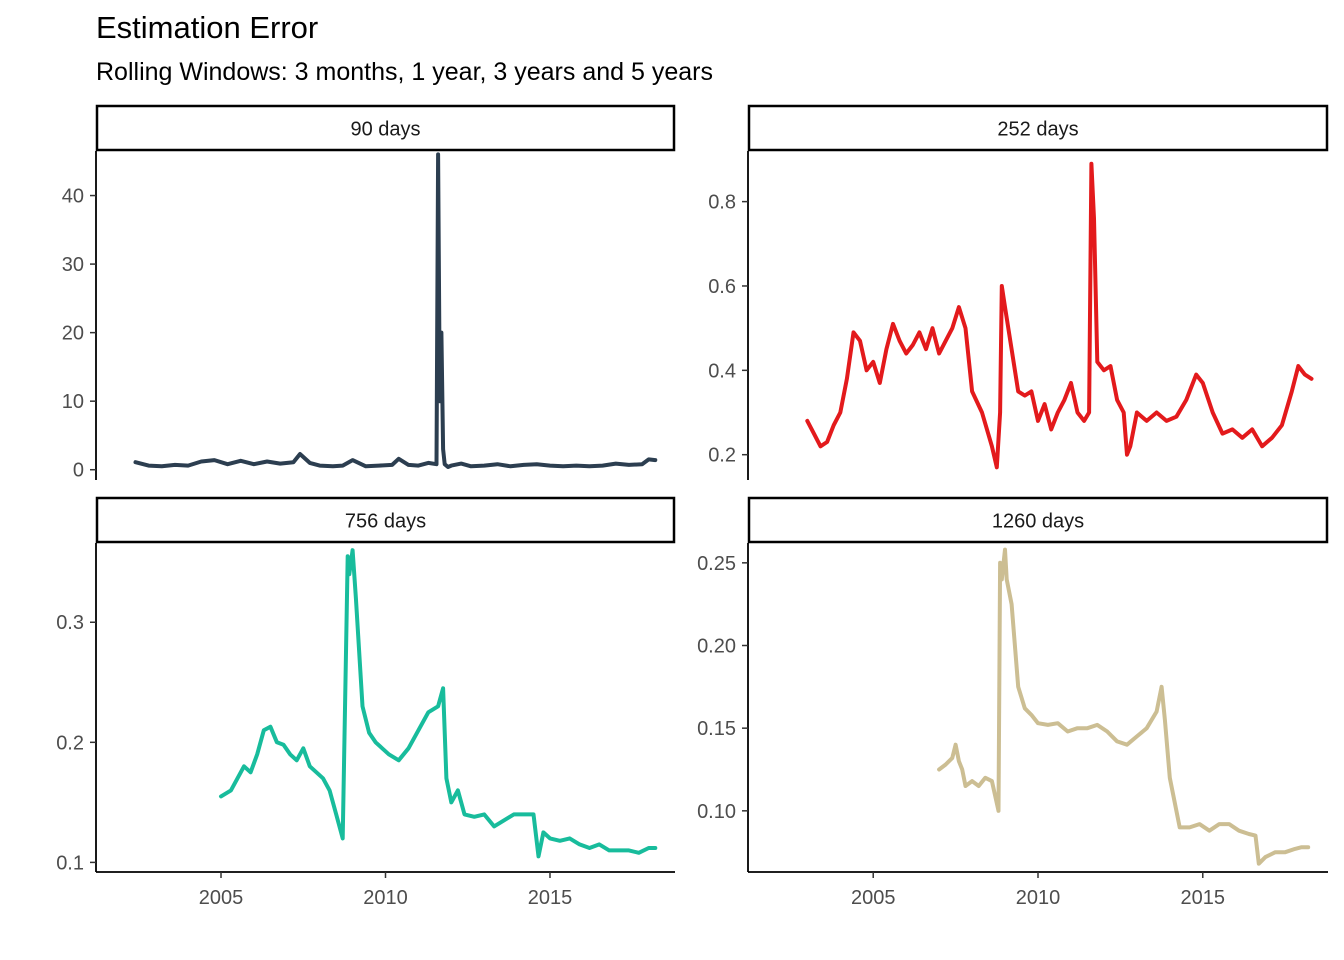 The image size is (1344, 960). Describe the element at coordinates (716, 647) in the screenshot. I see `y-tick-label: 0.20` at that location.